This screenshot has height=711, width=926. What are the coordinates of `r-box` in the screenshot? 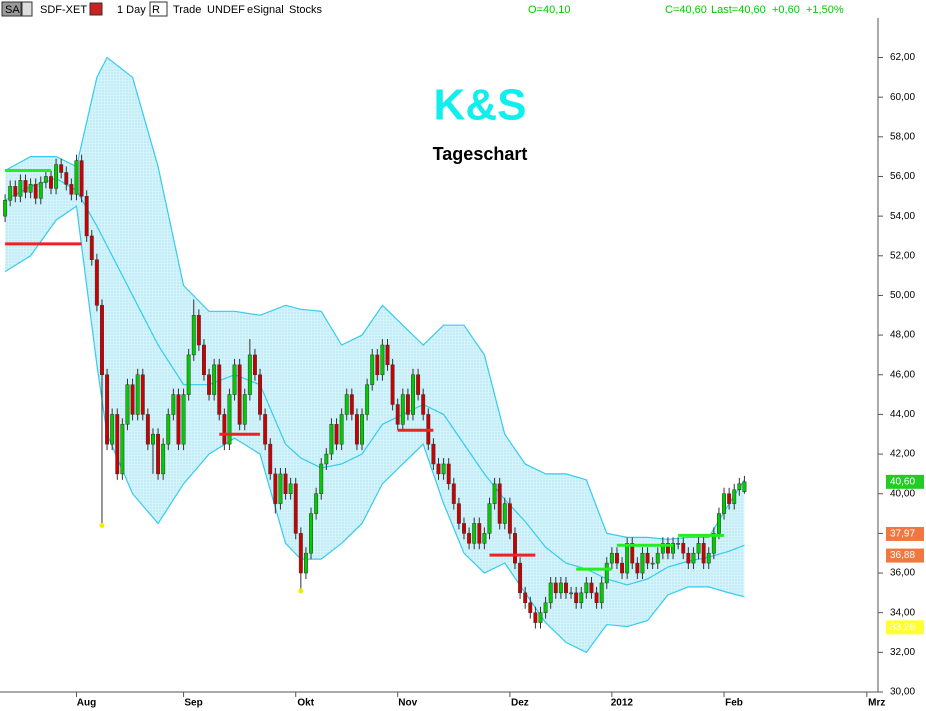 It's located at (158, 9).